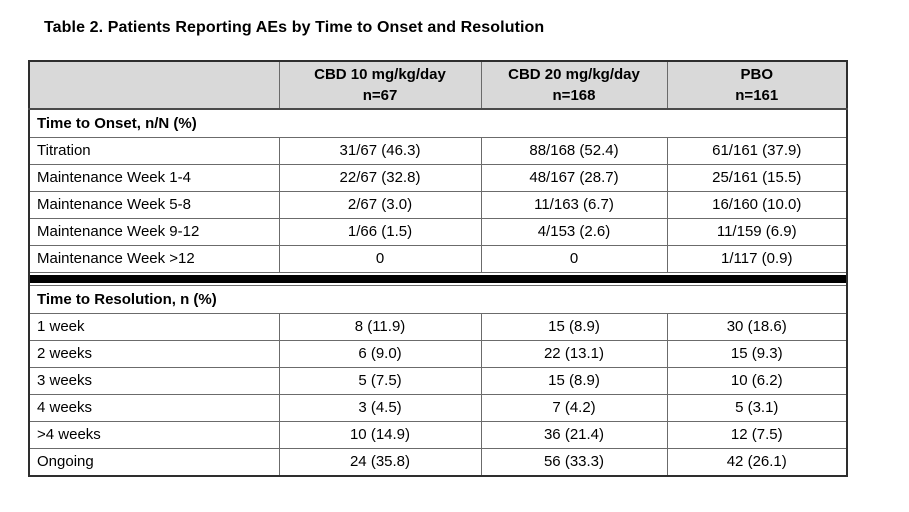 The width and height of the screenshot is (909, 512). I want to click on data-cell: 6 (9.0), so click(380, 354).